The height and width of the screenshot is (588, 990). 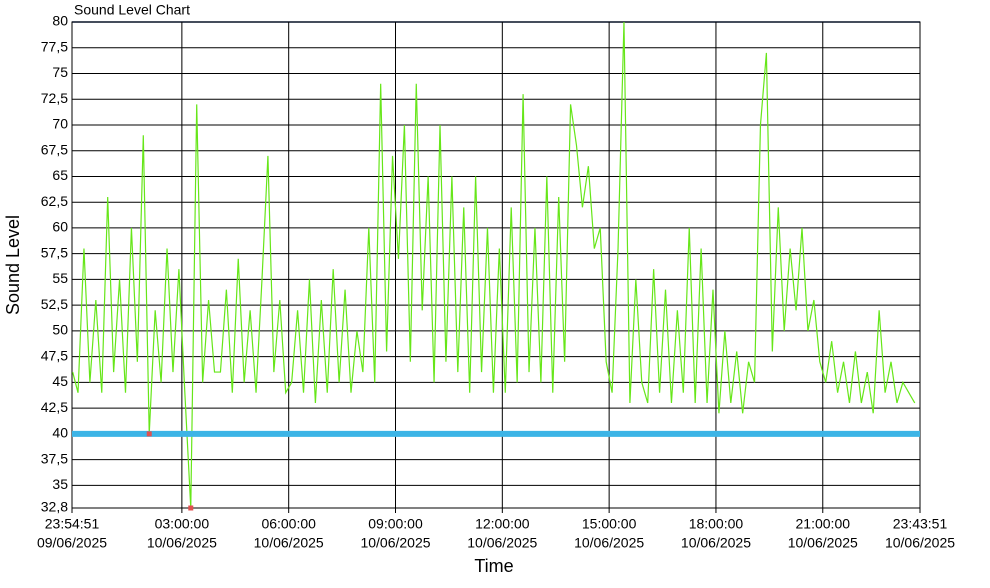 What do you see at coordinates (72, 524) in the screenshot?
I see `x-tick-label: 23:54:51` at bounding box center [72, 524].